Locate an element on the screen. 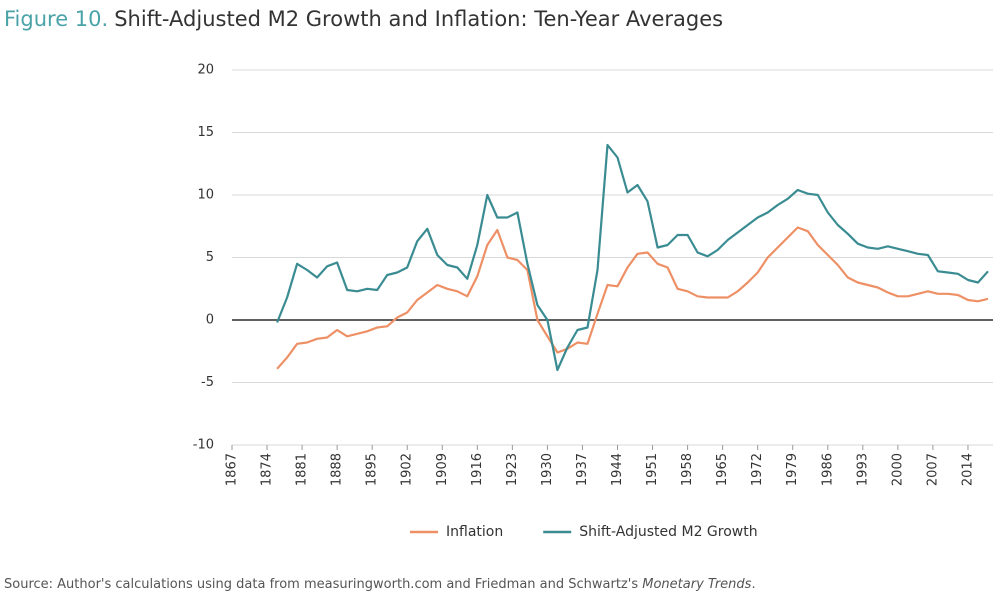 This screenshot has width=1002, height=604. x-tick-label: 1993 is located at coordinates (862, 469).